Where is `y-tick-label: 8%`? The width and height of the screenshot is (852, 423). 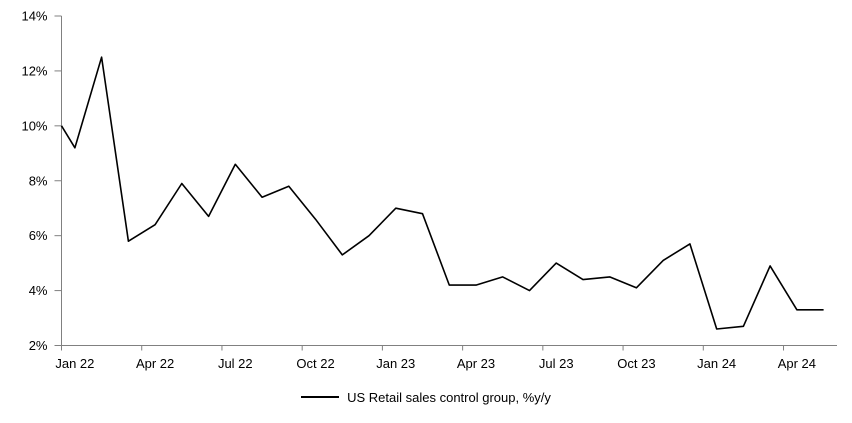 y-tick-label: 8% is located at coordinates (38, 180).